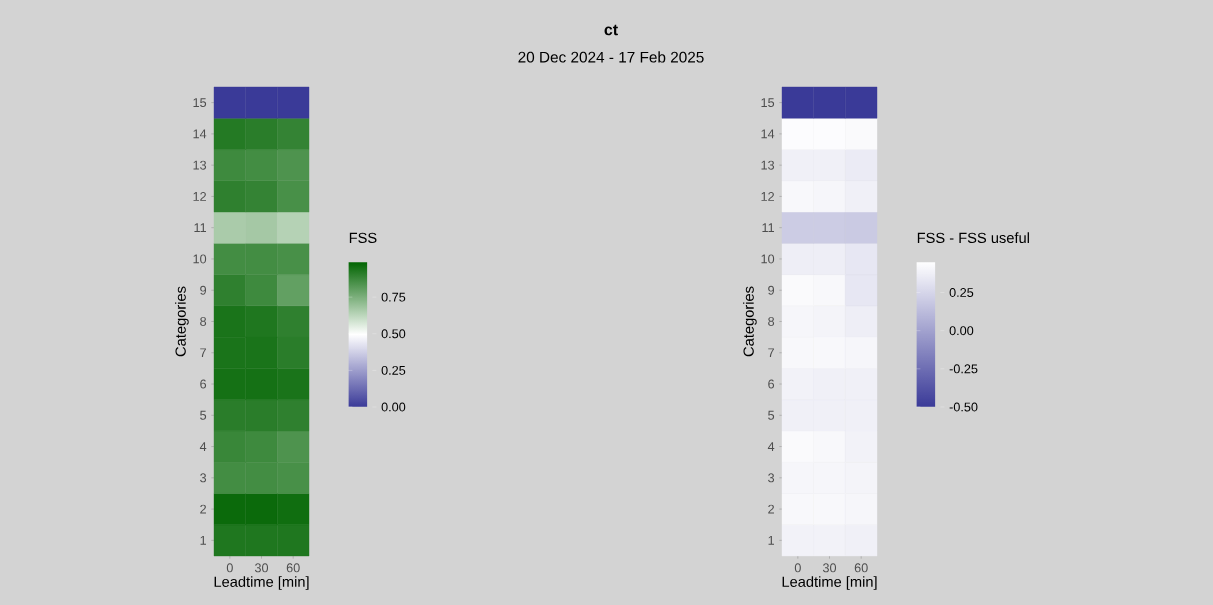 This screenshot has height=605, width=1213. Describe the element at coordinates (611, 57) in the screenshot. I see `text: 20 Dec 2024 - 17 Feb 2025` at that location.